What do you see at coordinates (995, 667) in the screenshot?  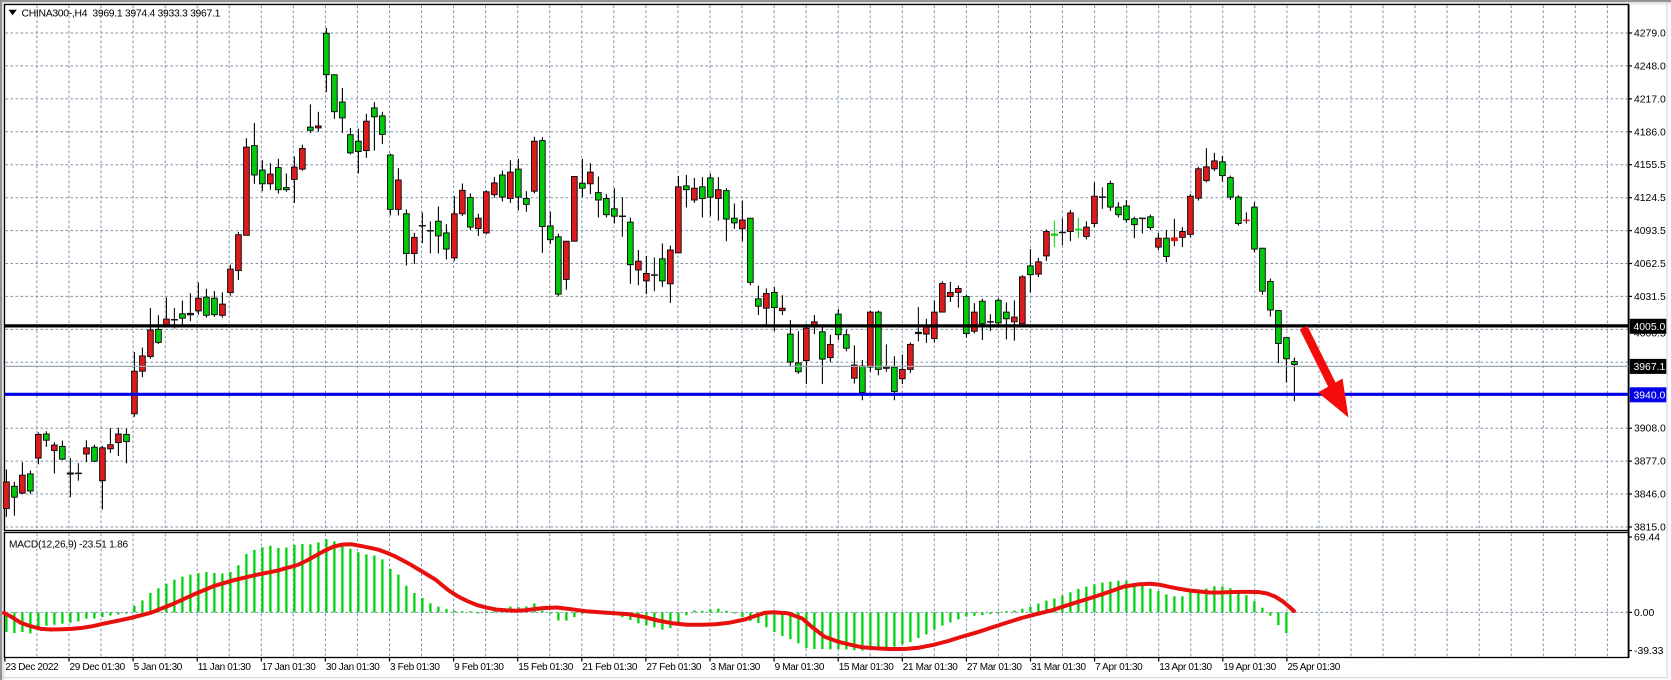 I see `svg-text: 27 Mar 01:30` at bounding box center [995, 667].